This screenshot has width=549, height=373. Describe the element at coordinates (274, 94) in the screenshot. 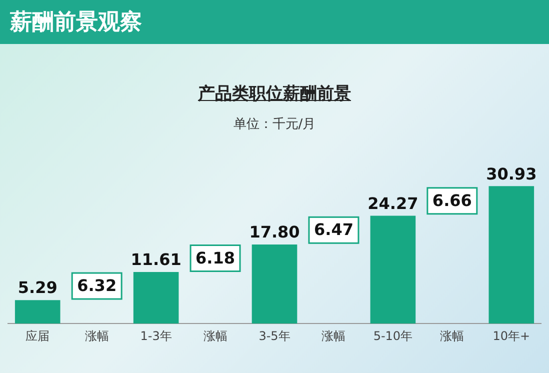

I see `chart-subtitle: 产品类职位薪酬前景` at that location.